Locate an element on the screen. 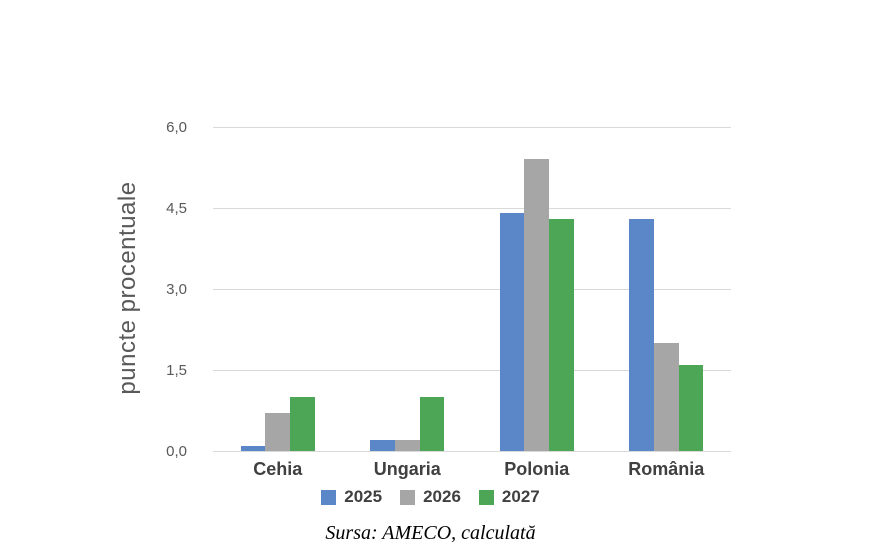 The width and height of the screenshot is (870, 558). bar-ungaria-2025 is located at coordinates (382, 445).